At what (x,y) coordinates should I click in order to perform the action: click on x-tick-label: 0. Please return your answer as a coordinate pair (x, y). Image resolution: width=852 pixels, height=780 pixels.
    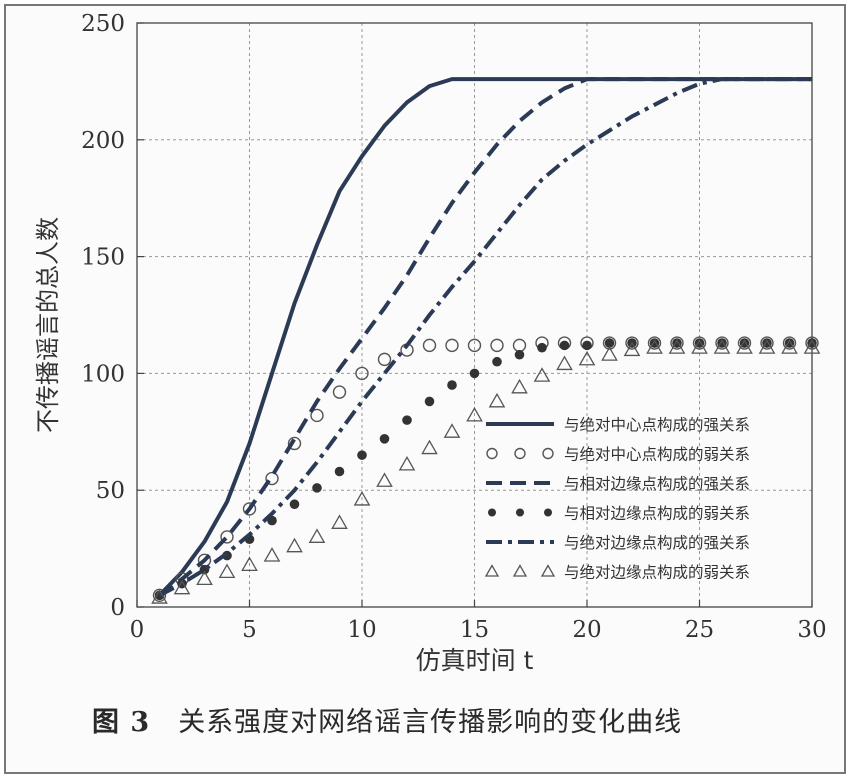
    Looking at the image, I should click on (137, 630).